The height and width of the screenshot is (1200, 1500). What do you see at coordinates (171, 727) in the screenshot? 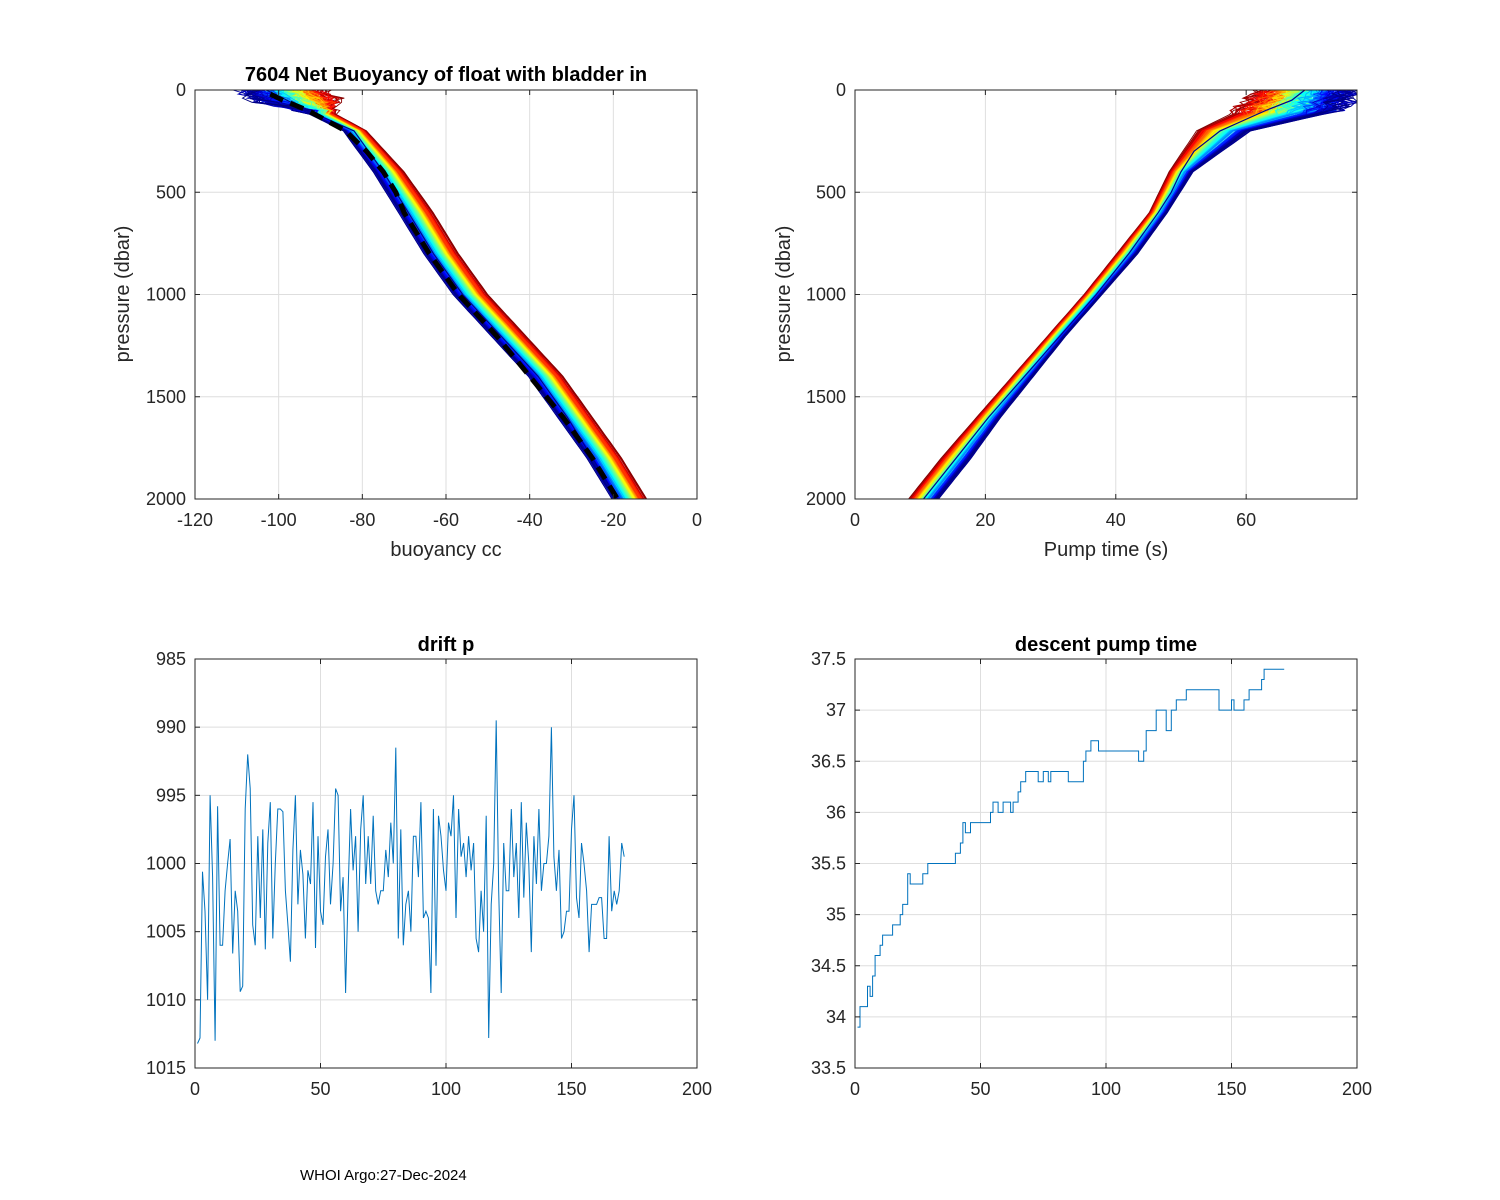
I see `drift-y-tick-label: 990` at bounding box center [171, 727].